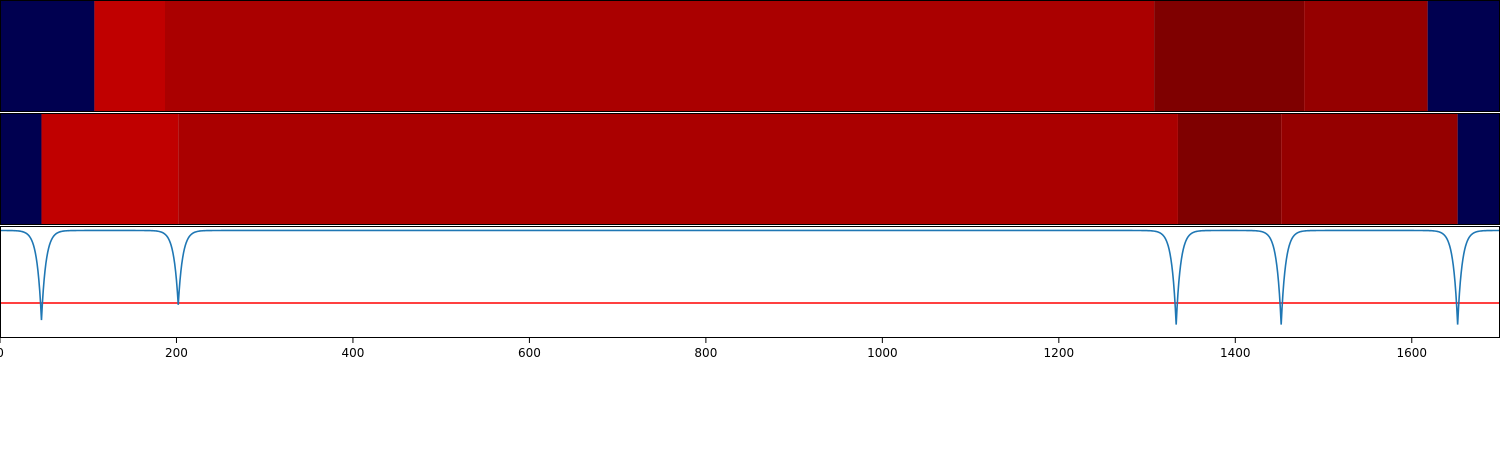 The image size is (1500, 450). Describe the element at coordinates (176, 353) in the screenshot. I see `x-tick-label-200: 200` at that location.